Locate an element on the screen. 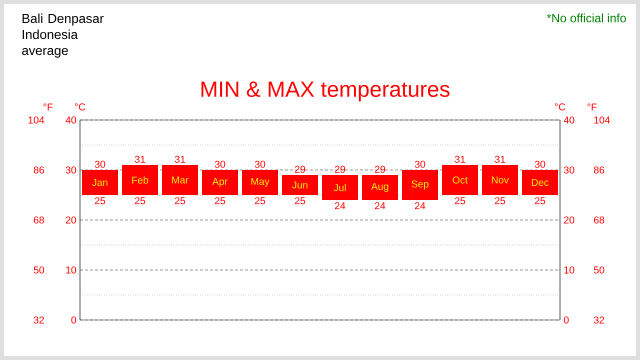  text: 104 is located at coordinates (602, 120).